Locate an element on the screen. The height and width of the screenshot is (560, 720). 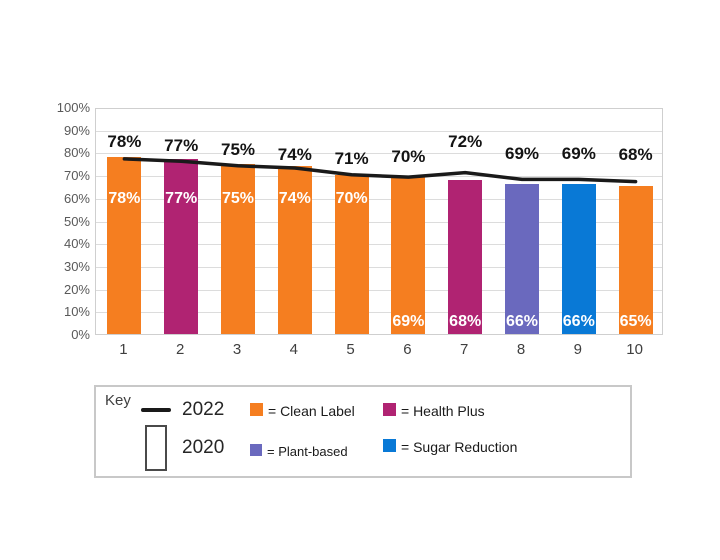
plant-based-swatch-icon is located at coordinates (256, 450).